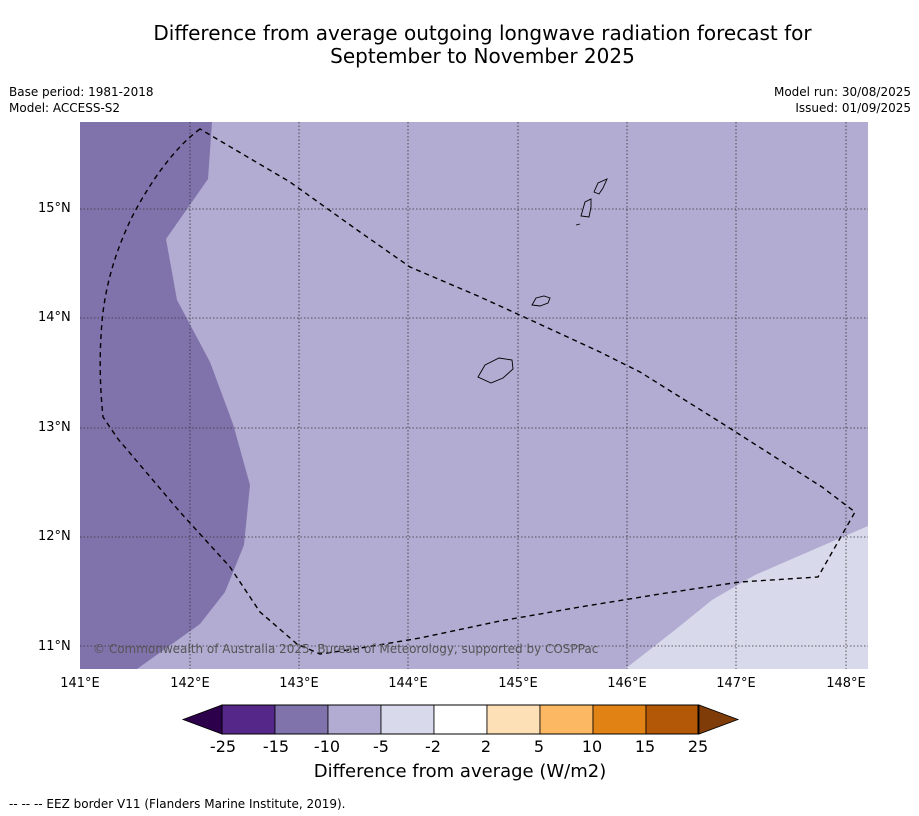 The height and width of the screenshot is (816, 919). Describe the element at coordinates (518, 683) in the screenshot. I see `lon-tick: 145°E` at that location.